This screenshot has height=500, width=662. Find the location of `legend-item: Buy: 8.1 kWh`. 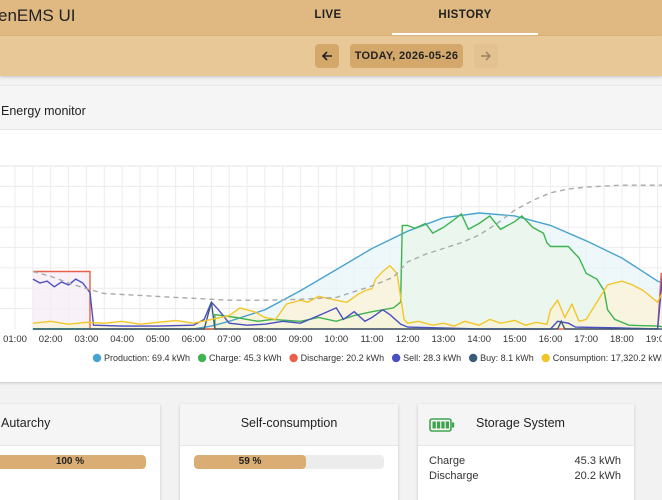

legend-item: Buy: 8.1 kWh is located at coordinates (501, 358).